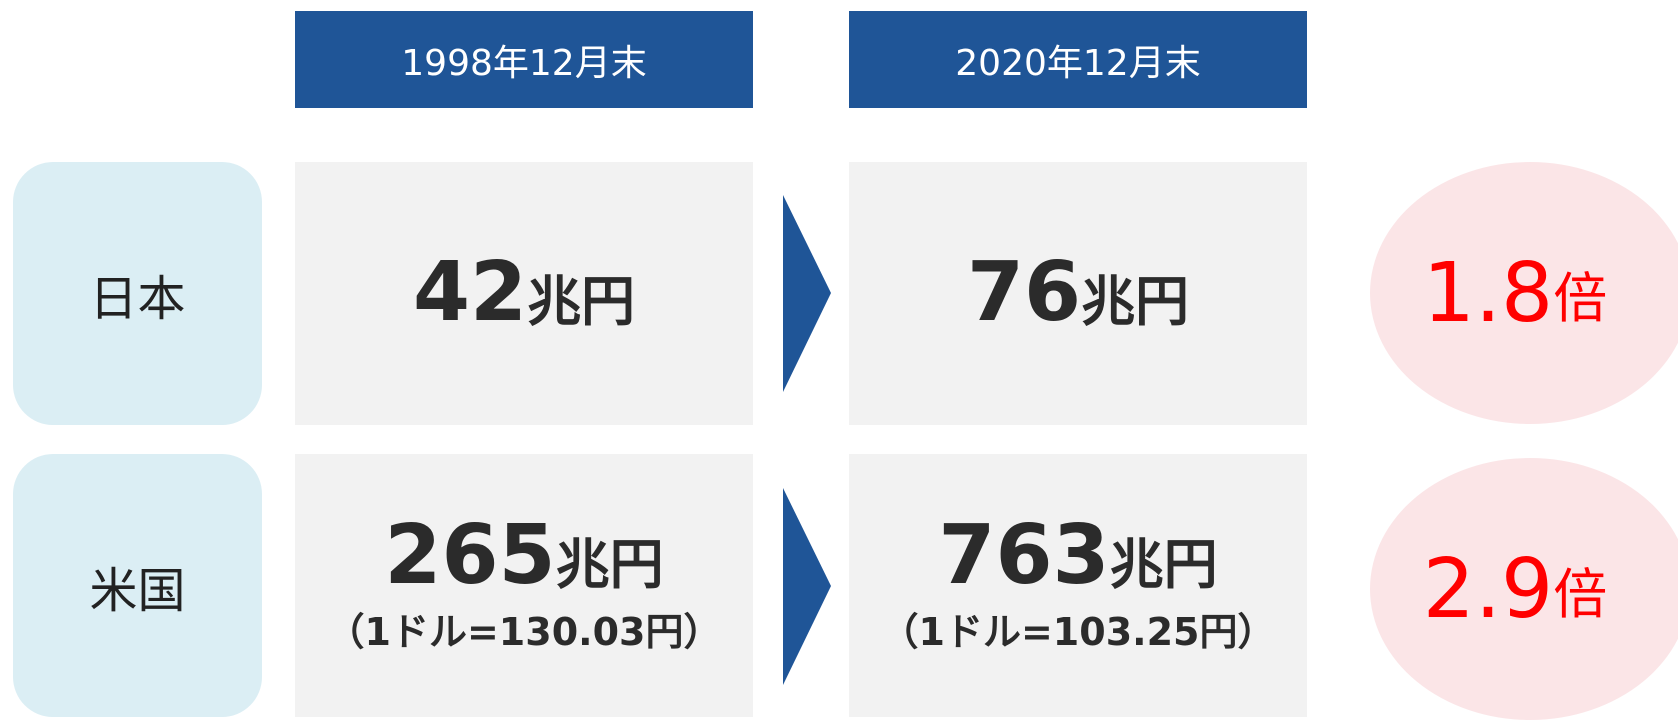 This screenshot has height=720, width=1678. Describe the element at coordinates (524, 632) in the screenshot. I see `note: （1ドル=130.03円）` at that location.